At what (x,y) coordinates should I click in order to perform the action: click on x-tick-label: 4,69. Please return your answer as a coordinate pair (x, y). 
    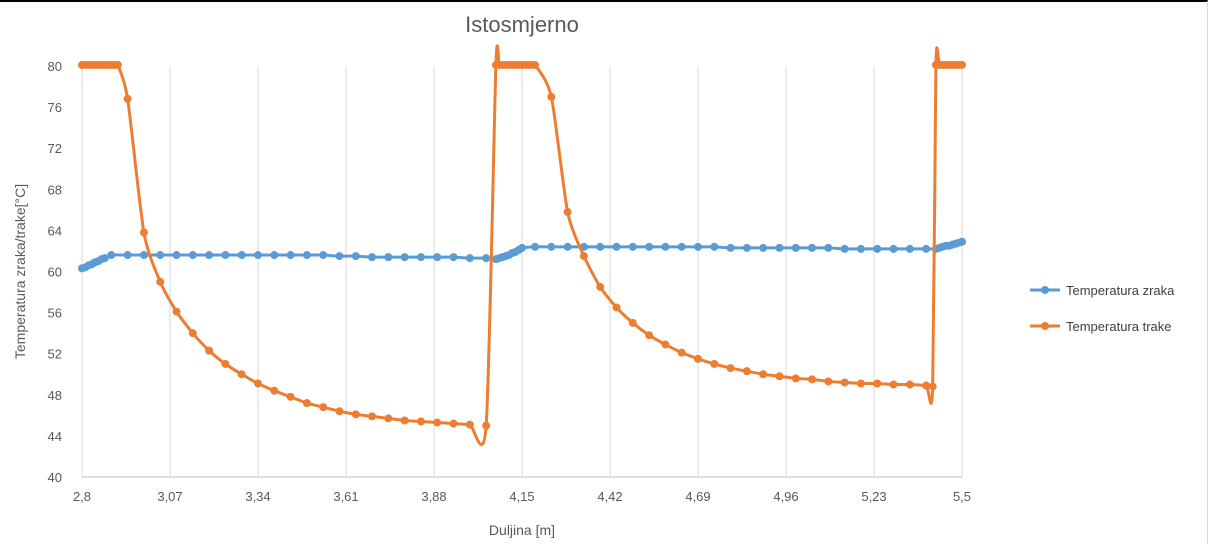
    Looking at the image, I should click on (697, 496).